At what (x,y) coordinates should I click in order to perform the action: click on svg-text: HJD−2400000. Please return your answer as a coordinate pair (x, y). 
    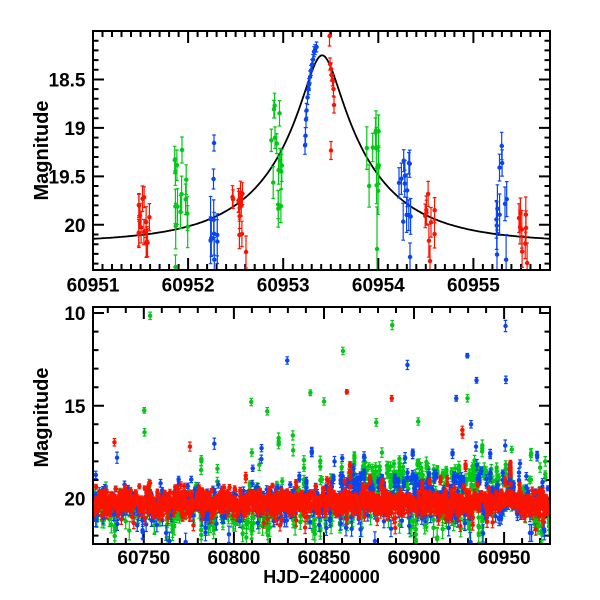
    Looking at the image, I should click on (321, 577).